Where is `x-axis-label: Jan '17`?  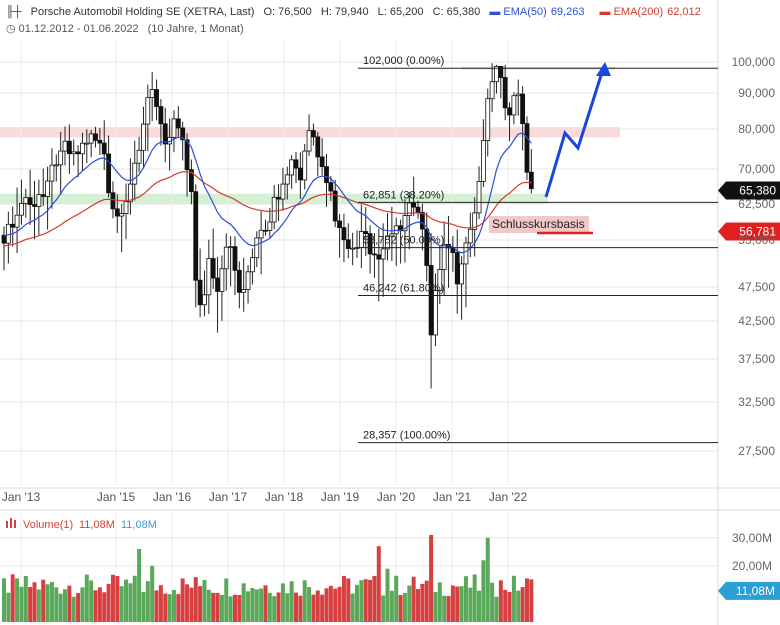 x-axis-label: Jan '17 is located at coordinates (228, 497).